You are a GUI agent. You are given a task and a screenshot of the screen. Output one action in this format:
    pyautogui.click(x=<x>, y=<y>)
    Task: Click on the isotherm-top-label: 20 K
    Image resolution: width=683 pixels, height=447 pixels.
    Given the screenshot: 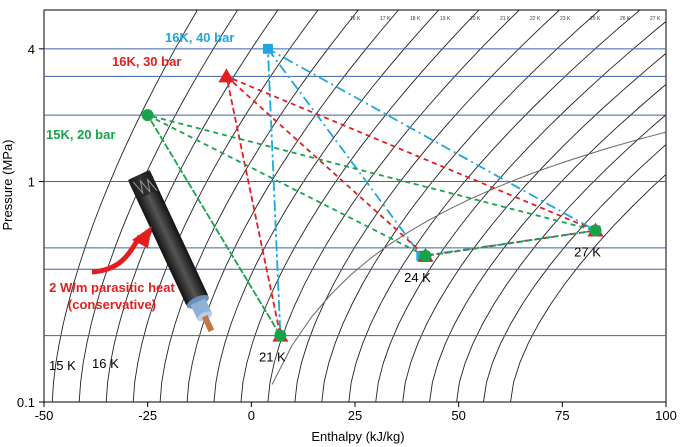 What is the action you would take?
    pyautogui.click(x=475, y=19)
    